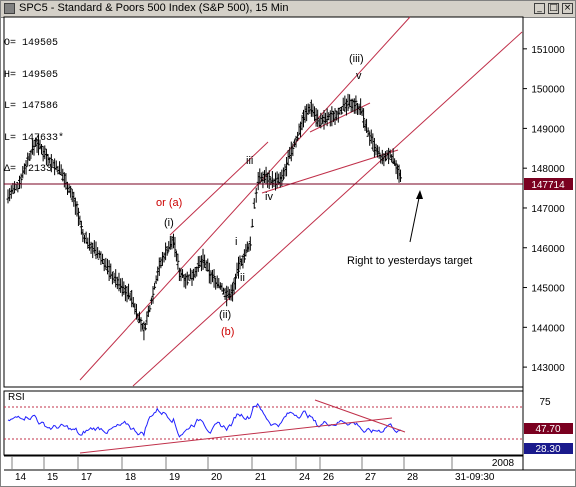 The width and height of the screenshot is (576, 487). What do you see at coordinates (87, 477) in the screenshot?
I see `date-tick-label-2: 17` at bounding box center [87, 477].